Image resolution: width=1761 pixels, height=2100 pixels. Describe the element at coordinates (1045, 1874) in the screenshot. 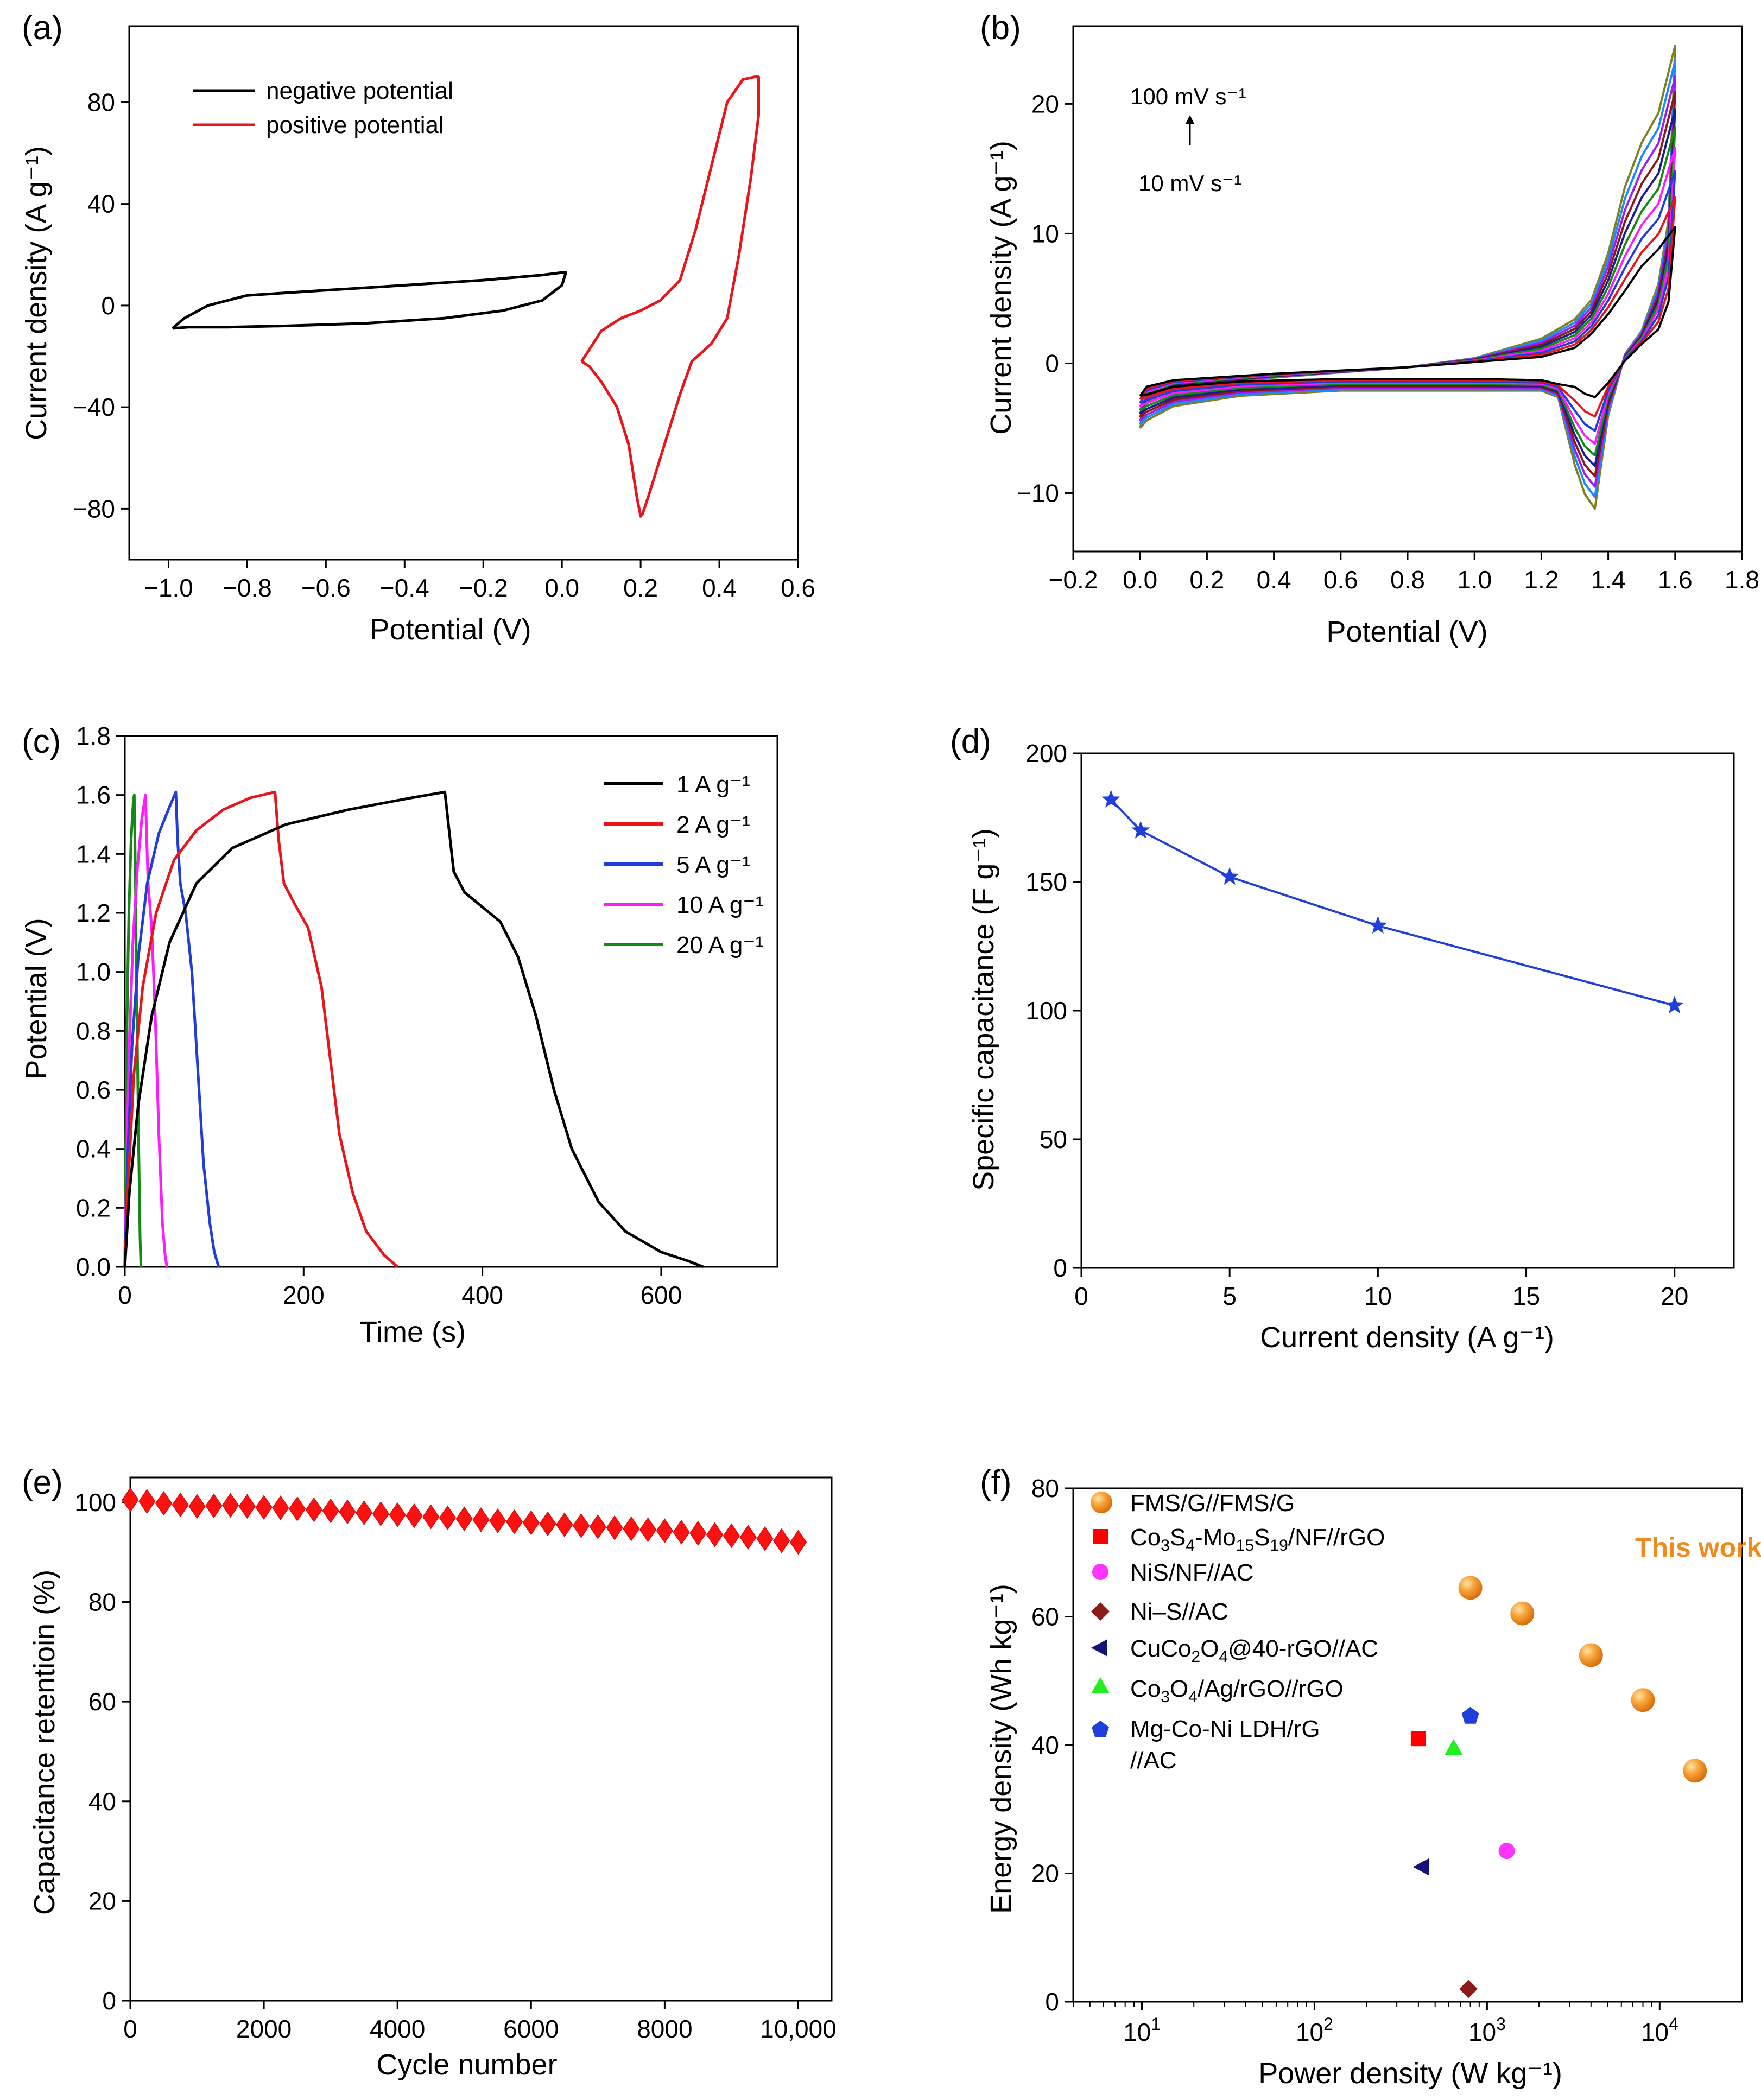

I see `y-tick-label: 20` at that location.